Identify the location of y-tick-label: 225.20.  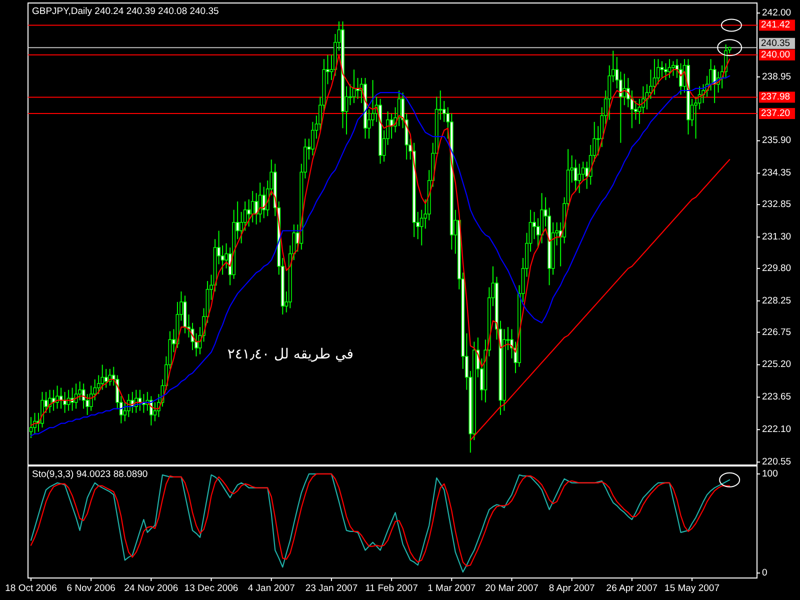
(777, 364).